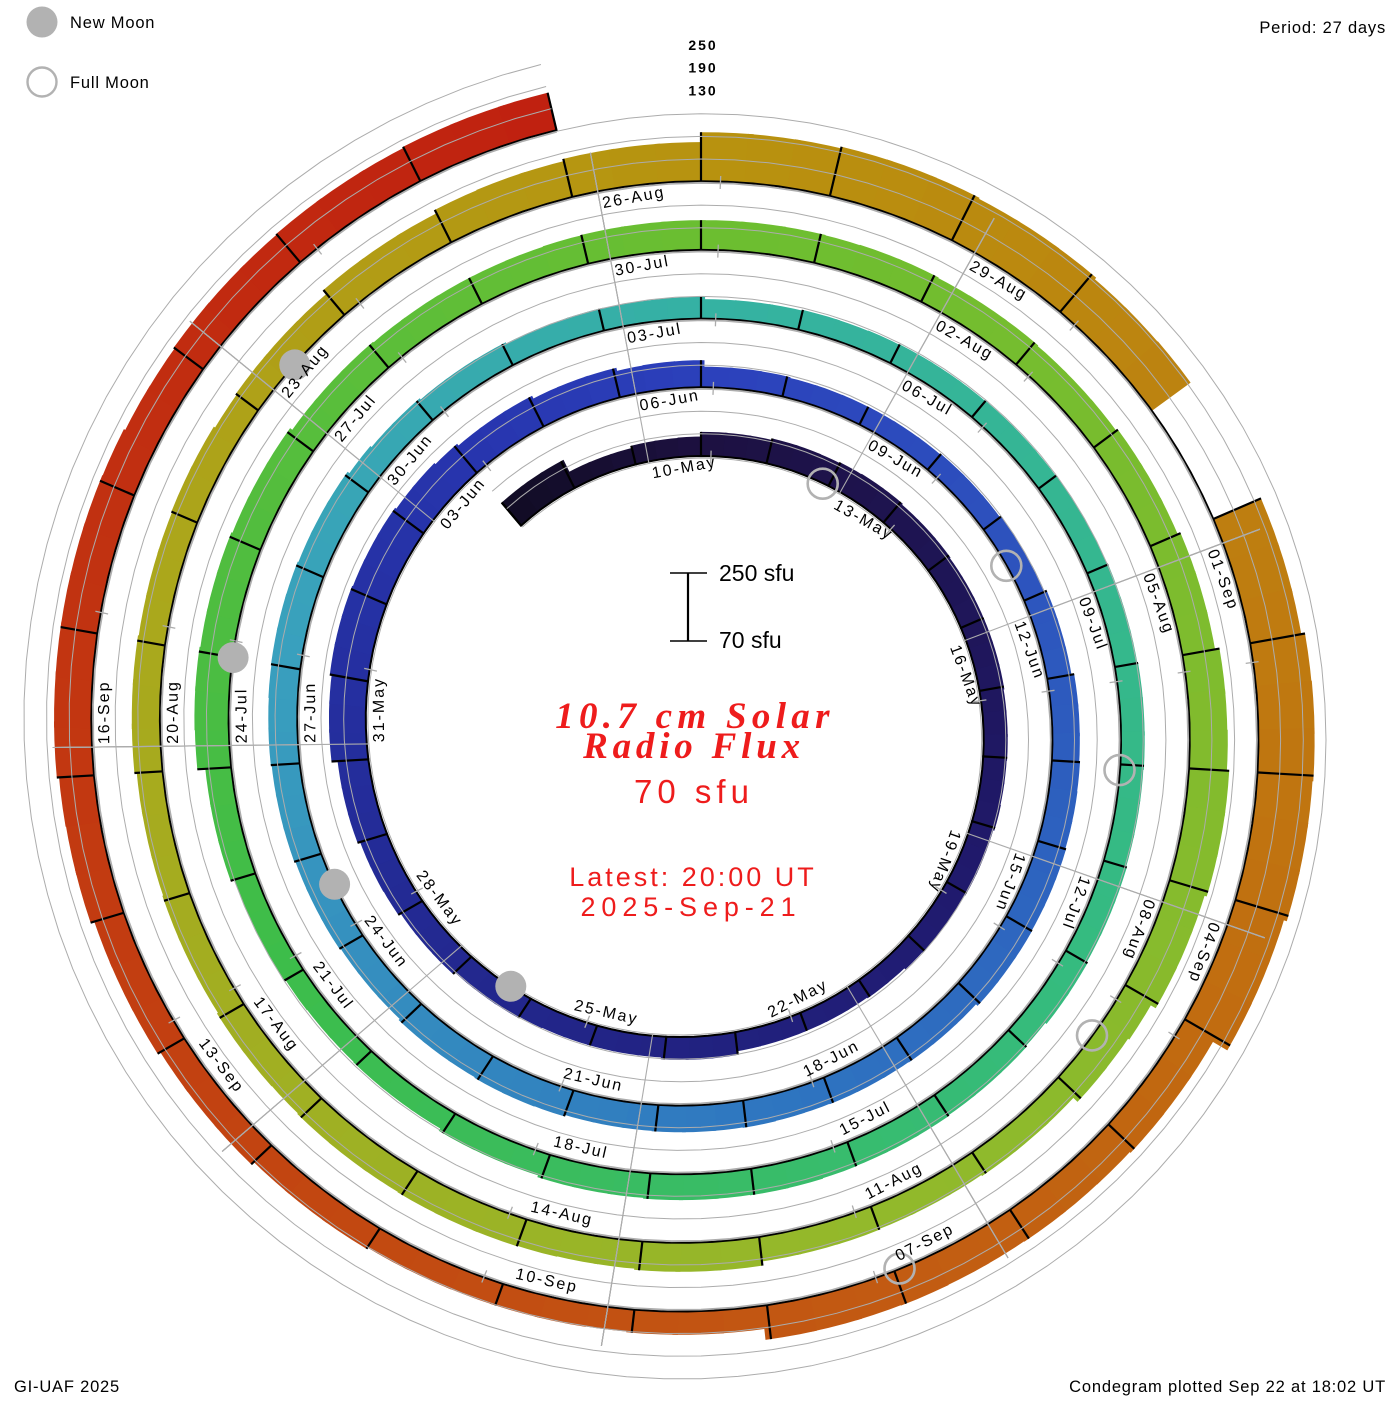 Image resolution: width=1400 pixels, height=1405 pixels. I want to click on svg-text: 20-Aug, so click(173, 712).